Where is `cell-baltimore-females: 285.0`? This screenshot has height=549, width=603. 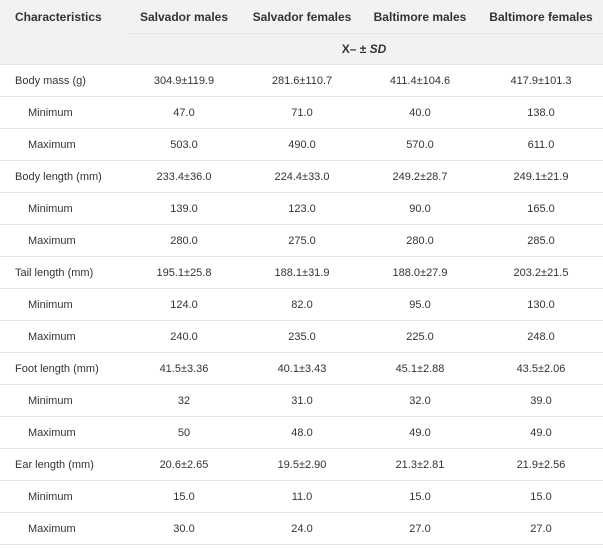
cell-baltimore-females: 285.0 is located at coordinates (541, 240).